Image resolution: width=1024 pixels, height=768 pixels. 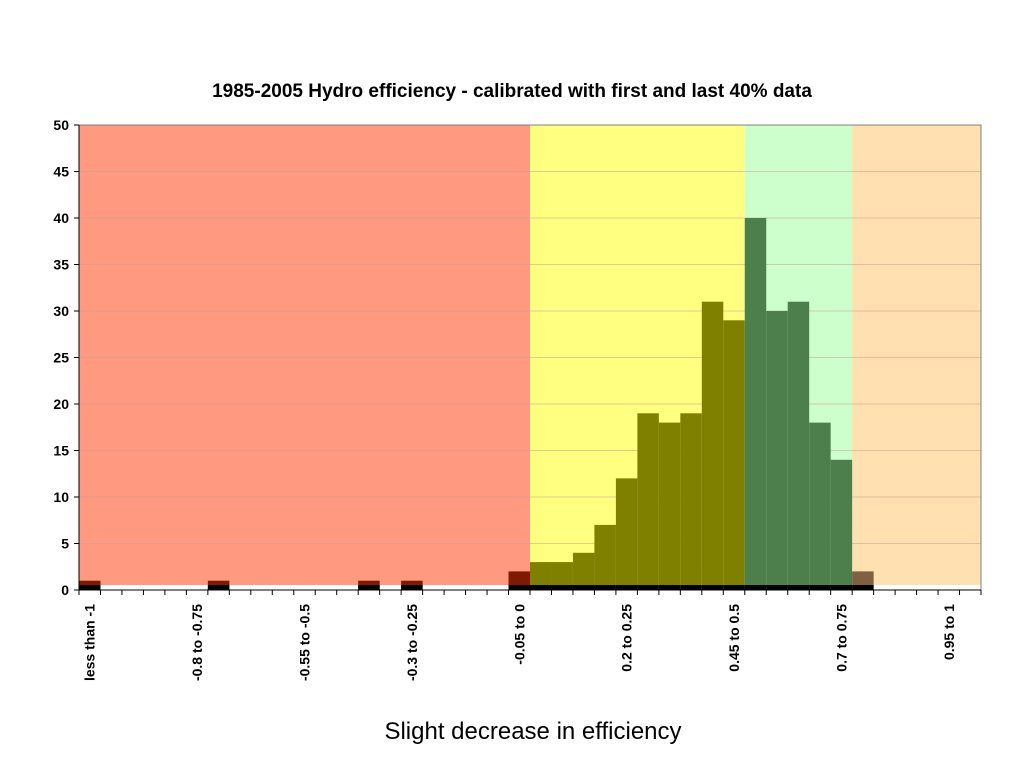 What do you see at coordinates (61, 265) in the screenshot?
I see `y-tick-label: 35` at bounding box center [61, 265].